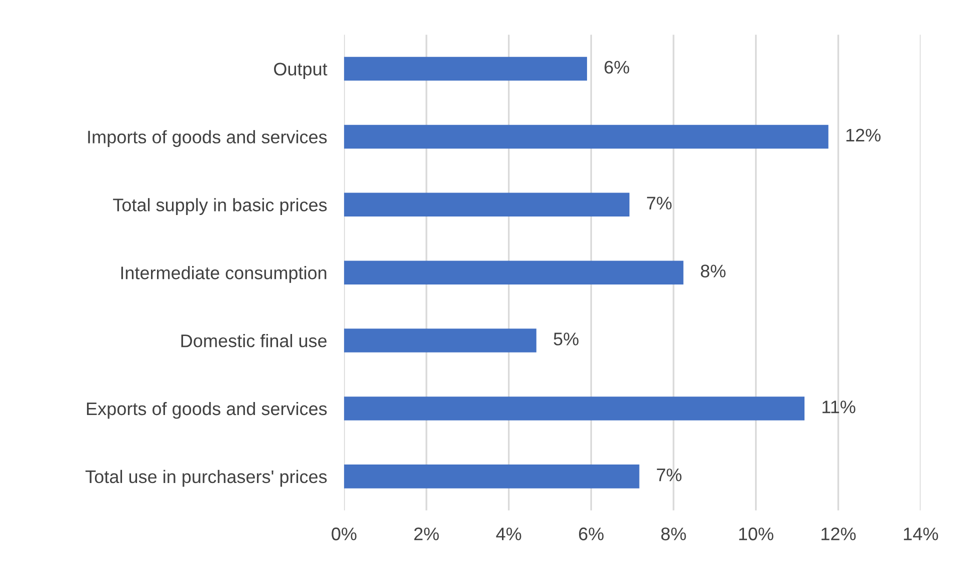 The image size is (961, 580). Describe the element at coordinates (566, 339) in the screenshot. I see `data-label: 5%` at that location.